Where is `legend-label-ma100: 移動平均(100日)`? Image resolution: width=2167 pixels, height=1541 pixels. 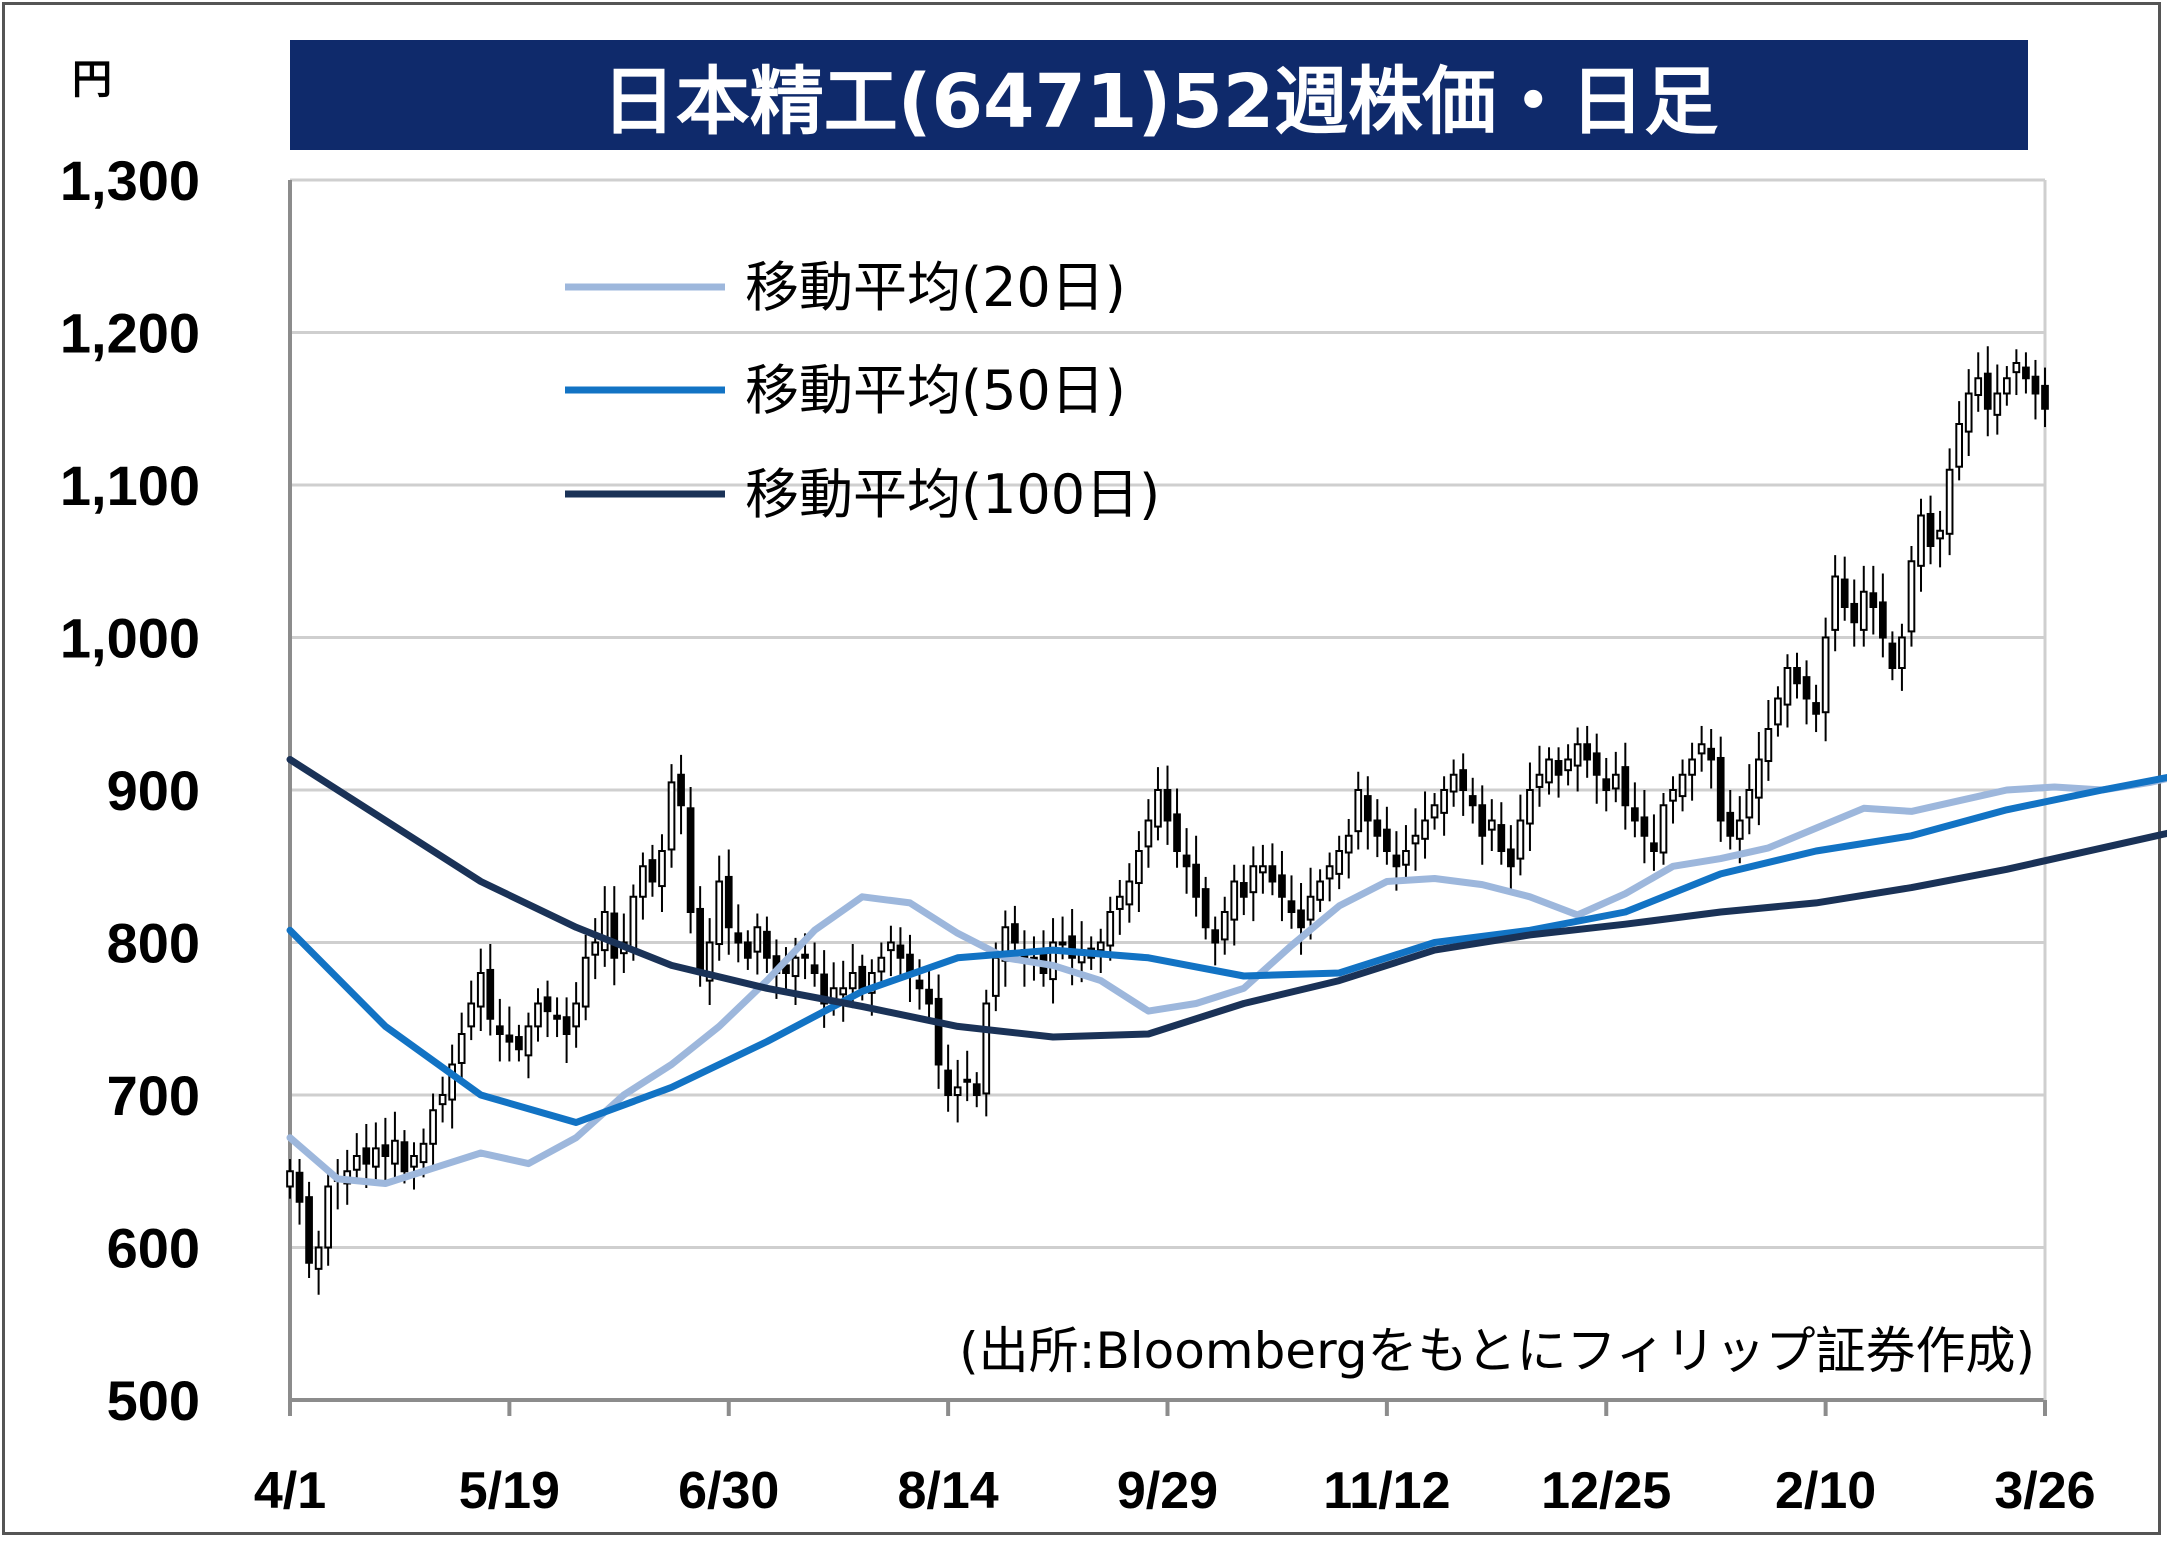 legend-label-ma100: 移動平均(100日) is located at coordinates (952, 494).